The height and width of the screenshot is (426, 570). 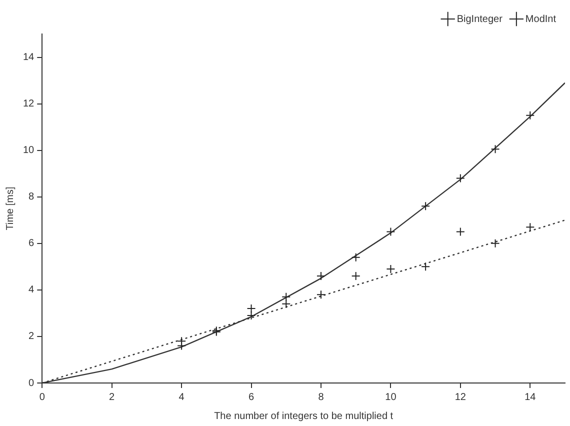 I want to click on y-tick-label: 6, so click(x=31, y=244).